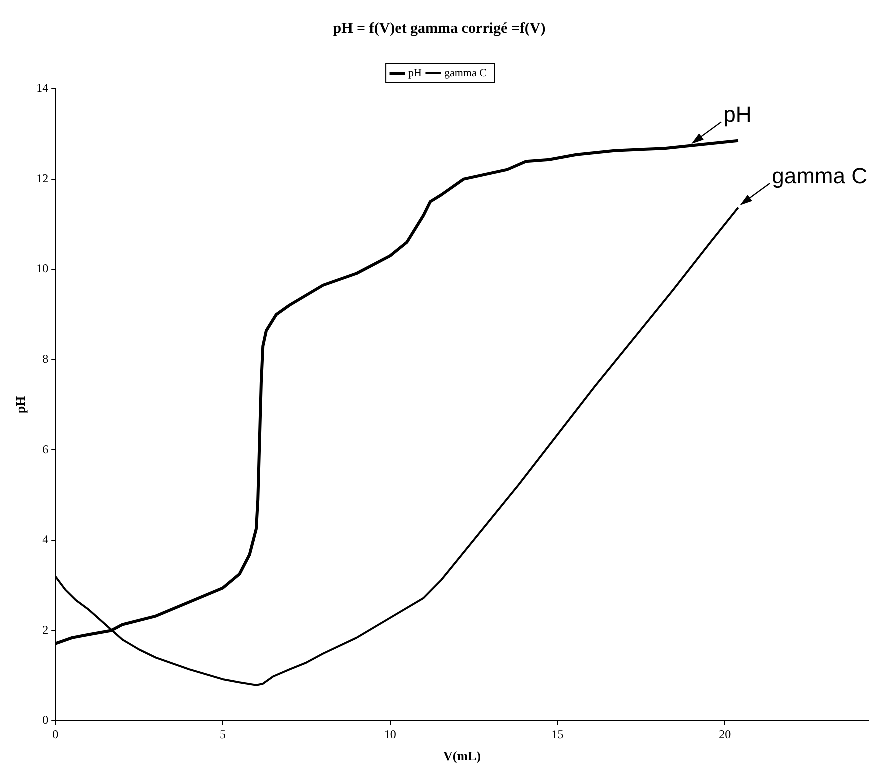  What do you see at coordinates (55, 734) in the screenshot?
I see `x-tick-label: 0` at bounding box center [55, 734].